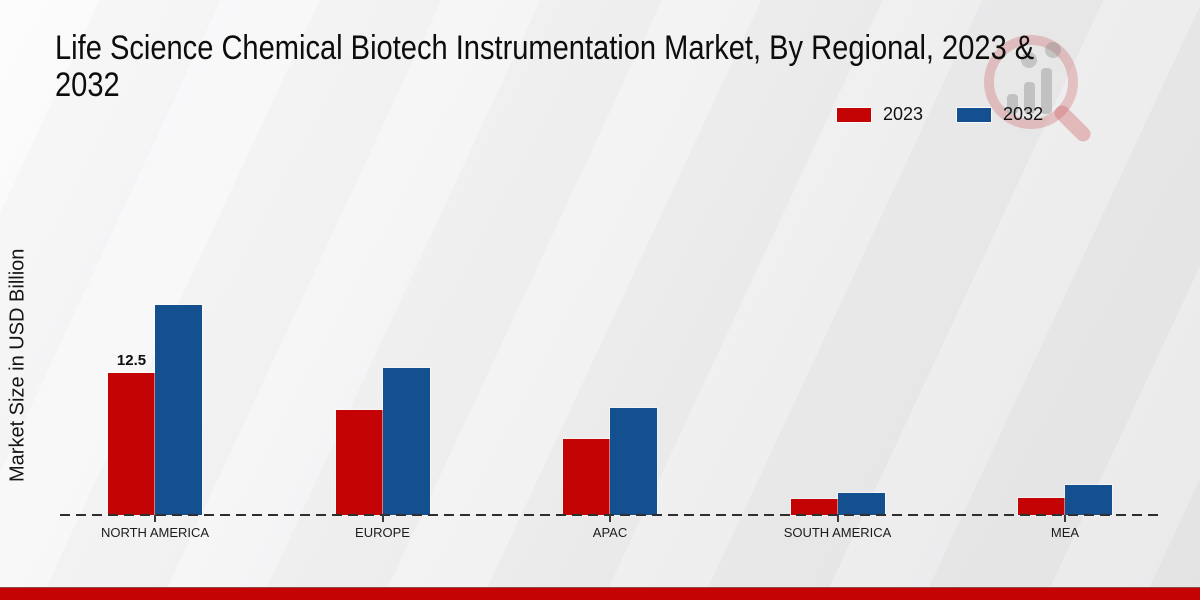  I want to click on watermark-logo, so click(1037, 88).